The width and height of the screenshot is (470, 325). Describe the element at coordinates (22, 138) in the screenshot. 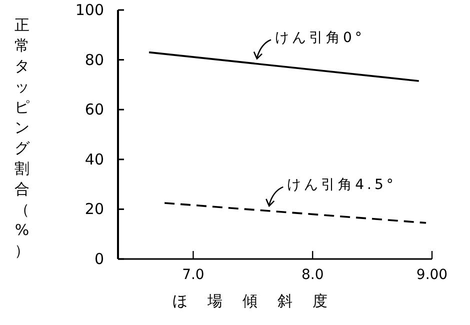

I see `text: 正常タッピング割合（%）` at that location.